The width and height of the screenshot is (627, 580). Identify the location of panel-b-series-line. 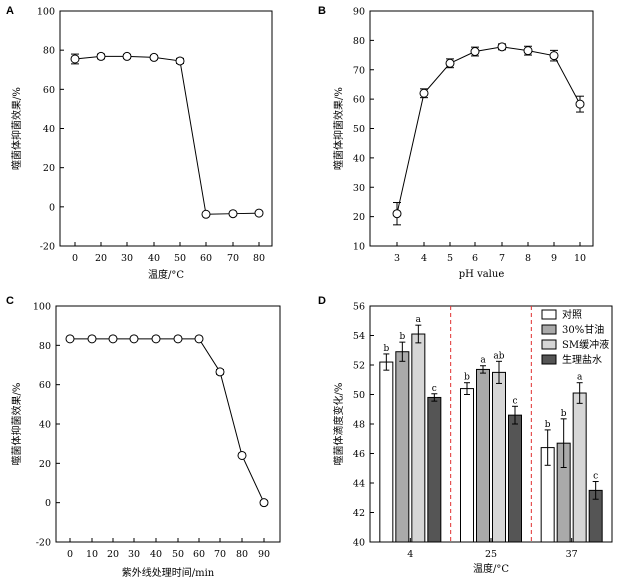
(488, 130).